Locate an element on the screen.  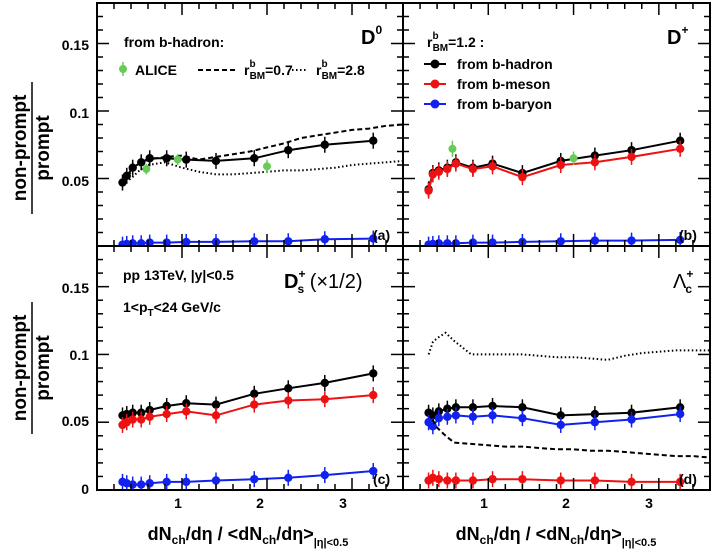
x-tick-label: 2 is located at coordinates (566, 503).